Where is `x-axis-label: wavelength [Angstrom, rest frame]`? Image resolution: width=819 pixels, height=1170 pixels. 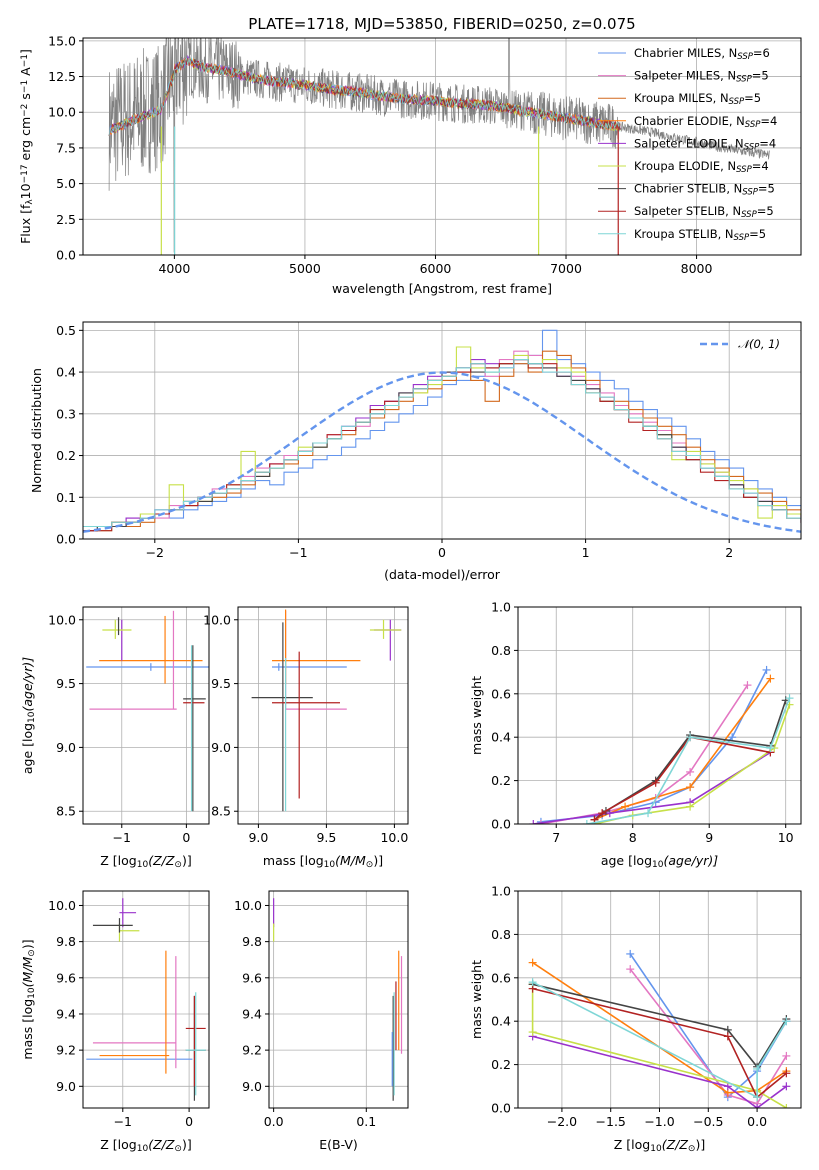
x-axis-label: wavelength [Angstrom, rest frame] is located at coordinates (442, 288).